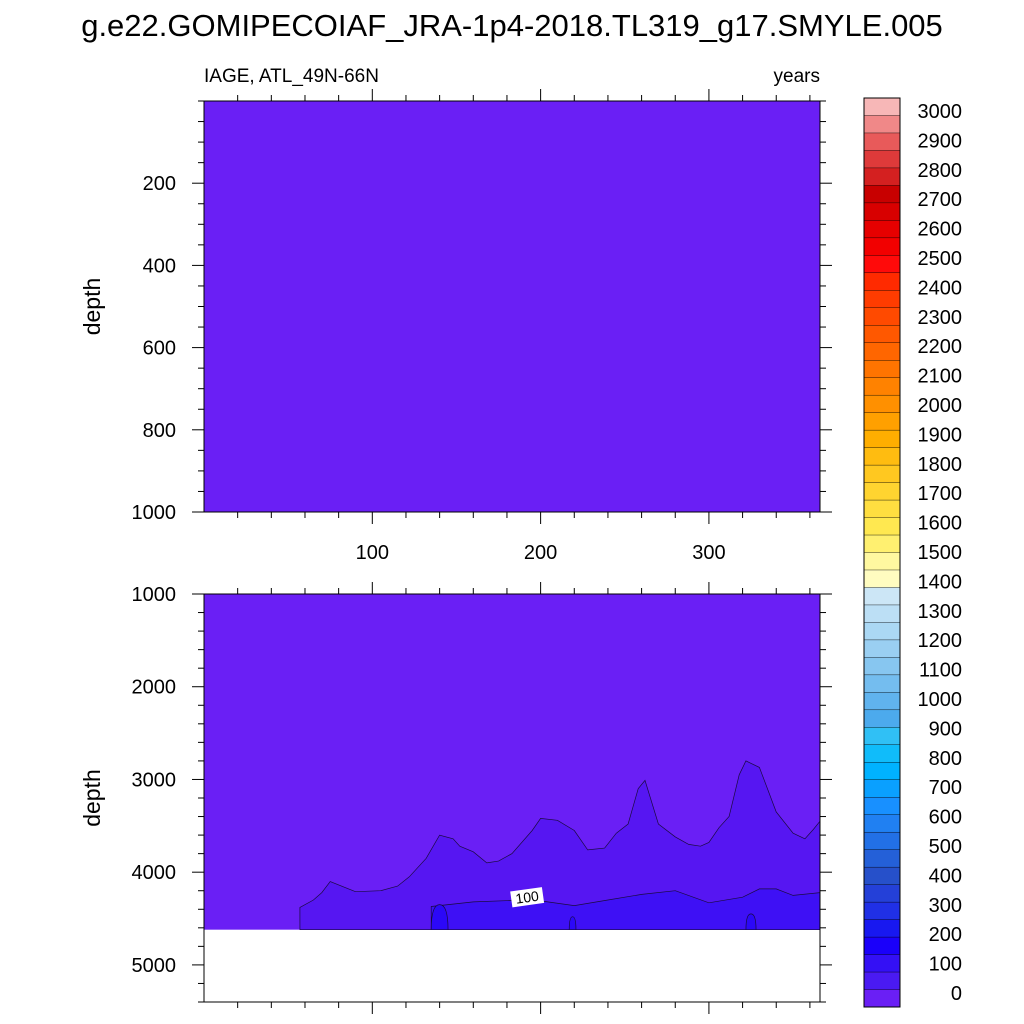 This screenshot has height=1024, width=1024. I want to click on colorbar-label: 1700, so click(940, 494).